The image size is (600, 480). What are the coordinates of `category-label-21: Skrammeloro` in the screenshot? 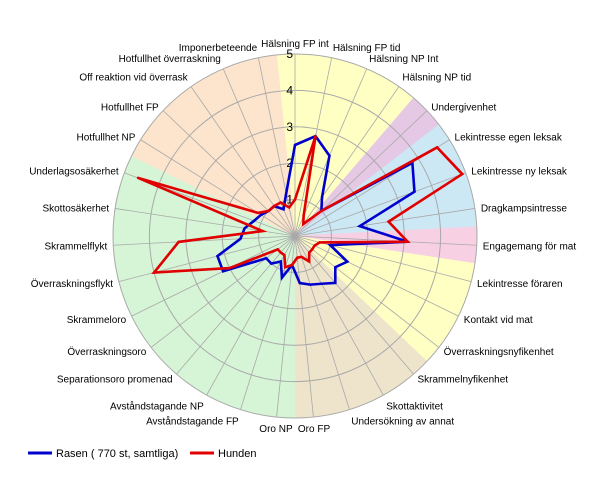 It's located at (97, 320).